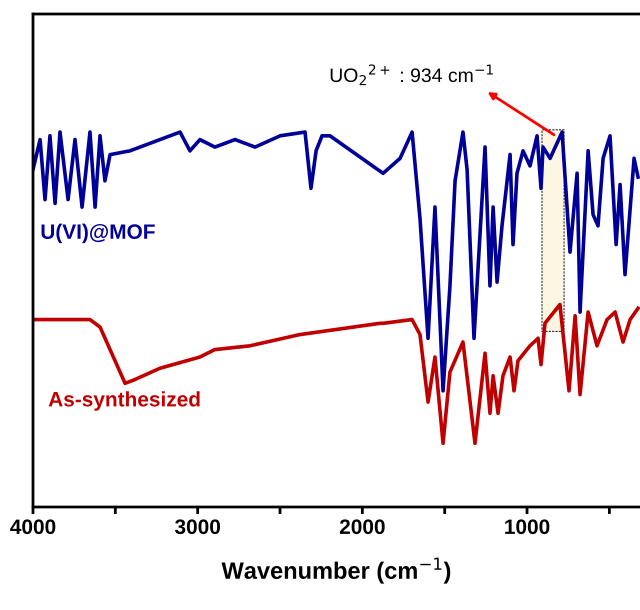 Image resolution: width=640 pixels, height=610 pixels. I want to click on series-label: U(VI)@MOF, so click(98, 234).